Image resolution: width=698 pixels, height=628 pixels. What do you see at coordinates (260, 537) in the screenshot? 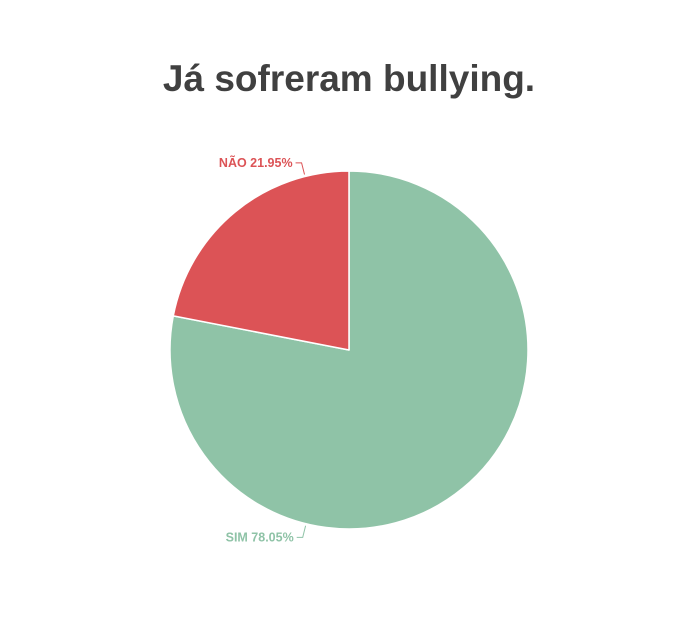
I see `slice-label-sim: SIM 78.05%` at bounding box center [260, 537].